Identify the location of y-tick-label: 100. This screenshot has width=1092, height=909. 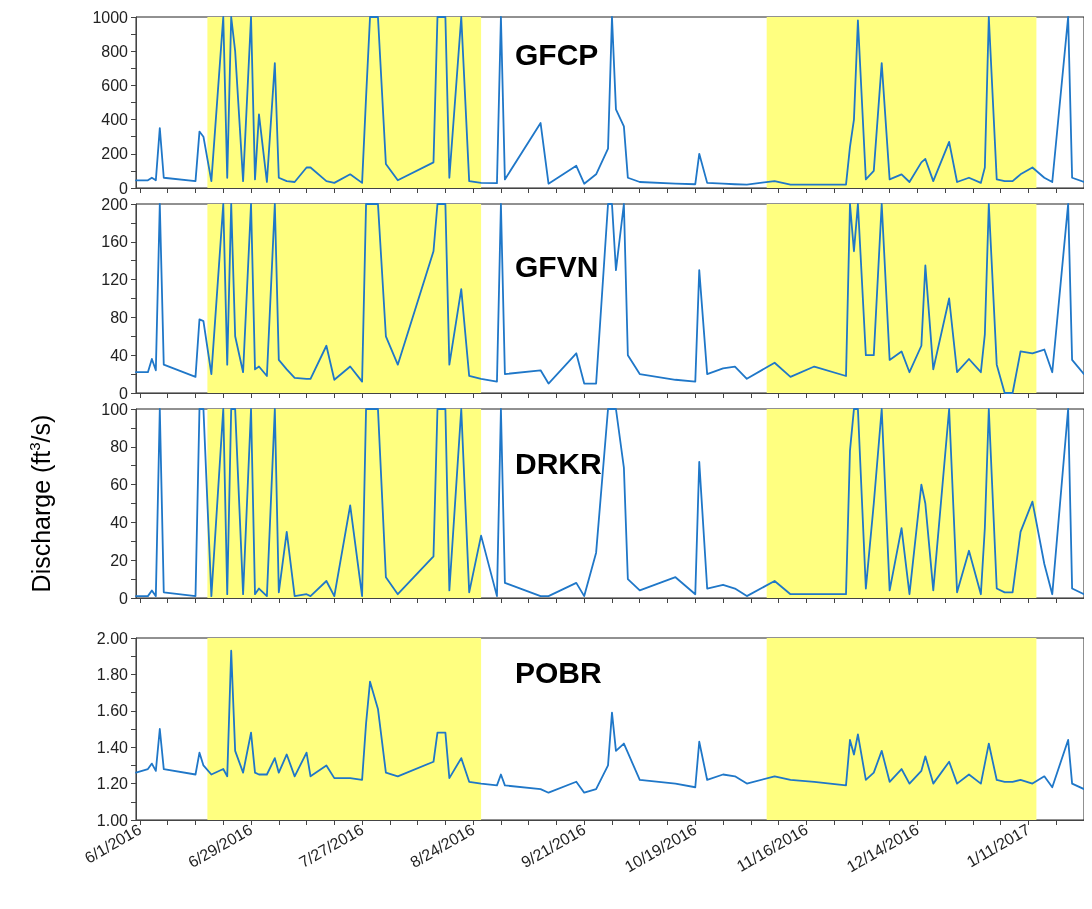
(115, 409).